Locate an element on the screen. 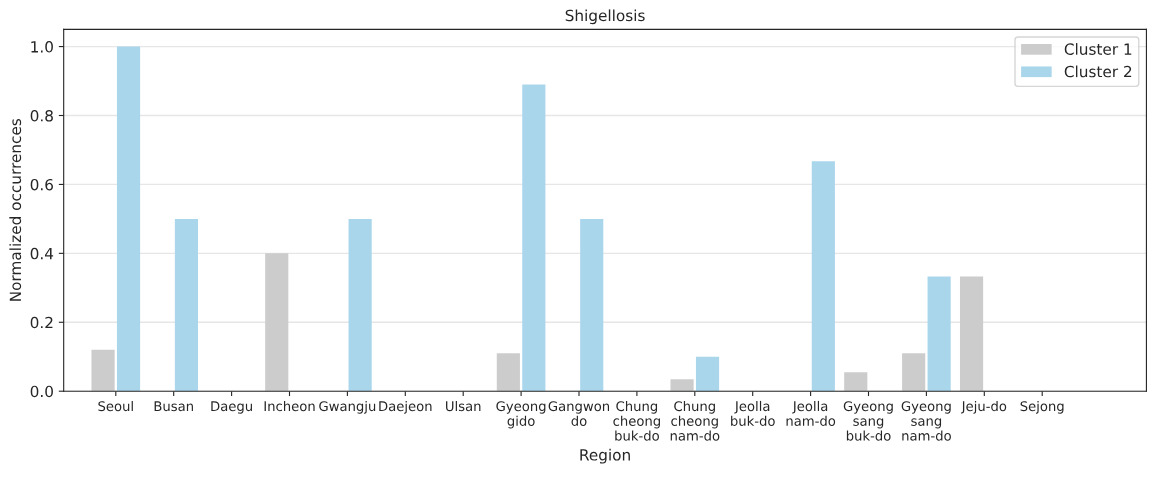 The width and height of the screenshot is (1158, 489). x-tick-label: Incheon is located at coordinates (289, 406).